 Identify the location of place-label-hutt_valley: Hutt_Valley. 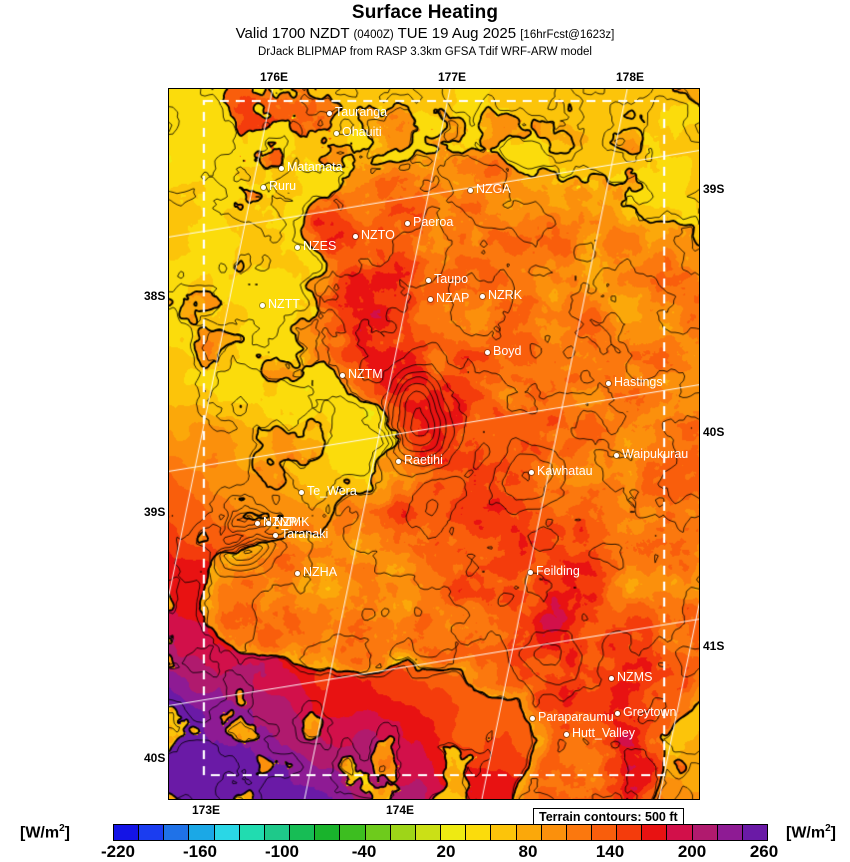
(603, 733).